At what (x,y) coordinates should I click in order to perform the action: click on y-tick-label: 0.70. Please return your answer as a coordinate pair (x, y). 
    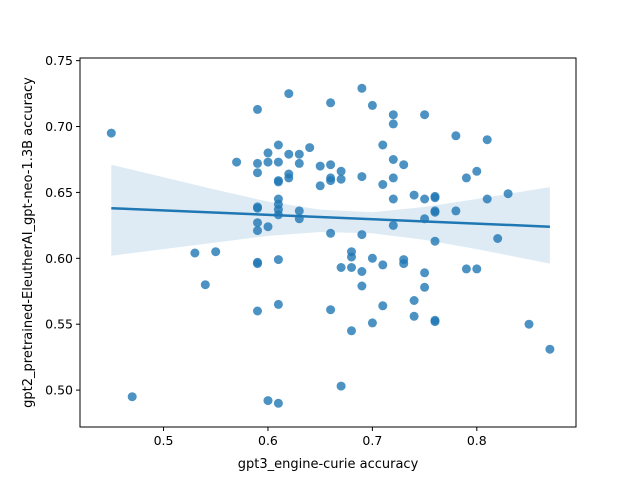
    Looking at the image, I should click on (59, 126).